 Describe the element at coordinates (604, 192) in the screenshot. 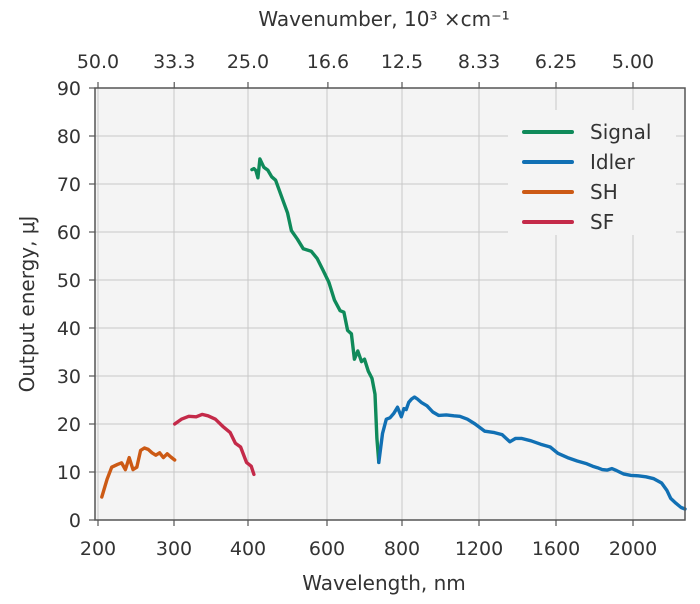

I see `legend-label-sh: SH` at that location.